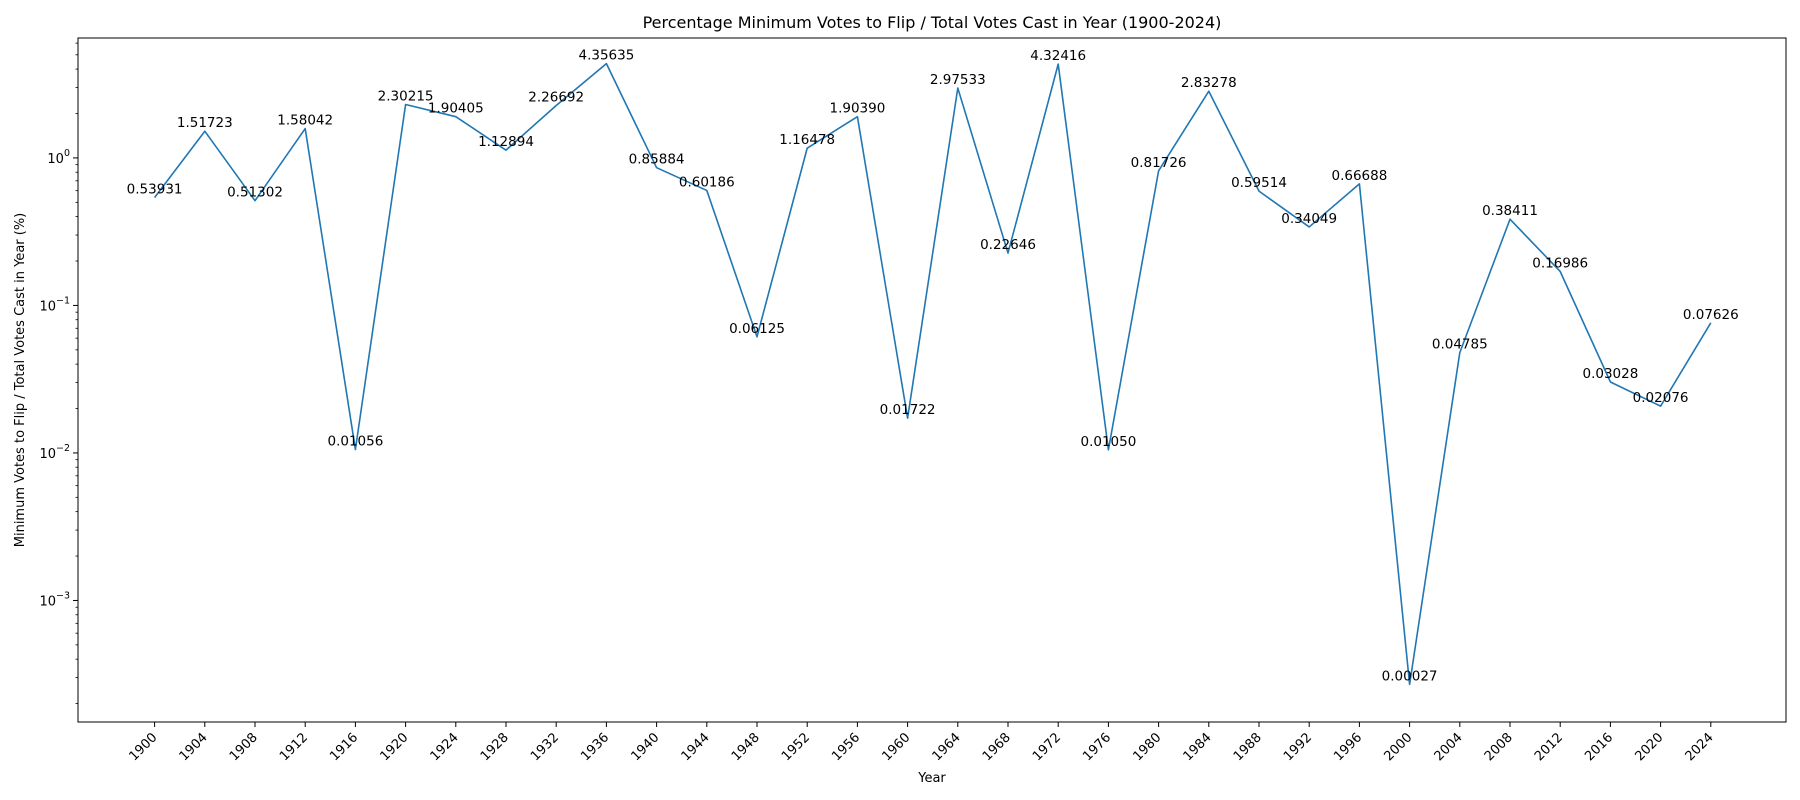  What do you see at coordinates (205, 123) in the screenshot?
I see `data-label: 1.51723` at bounding box center [205, 123].